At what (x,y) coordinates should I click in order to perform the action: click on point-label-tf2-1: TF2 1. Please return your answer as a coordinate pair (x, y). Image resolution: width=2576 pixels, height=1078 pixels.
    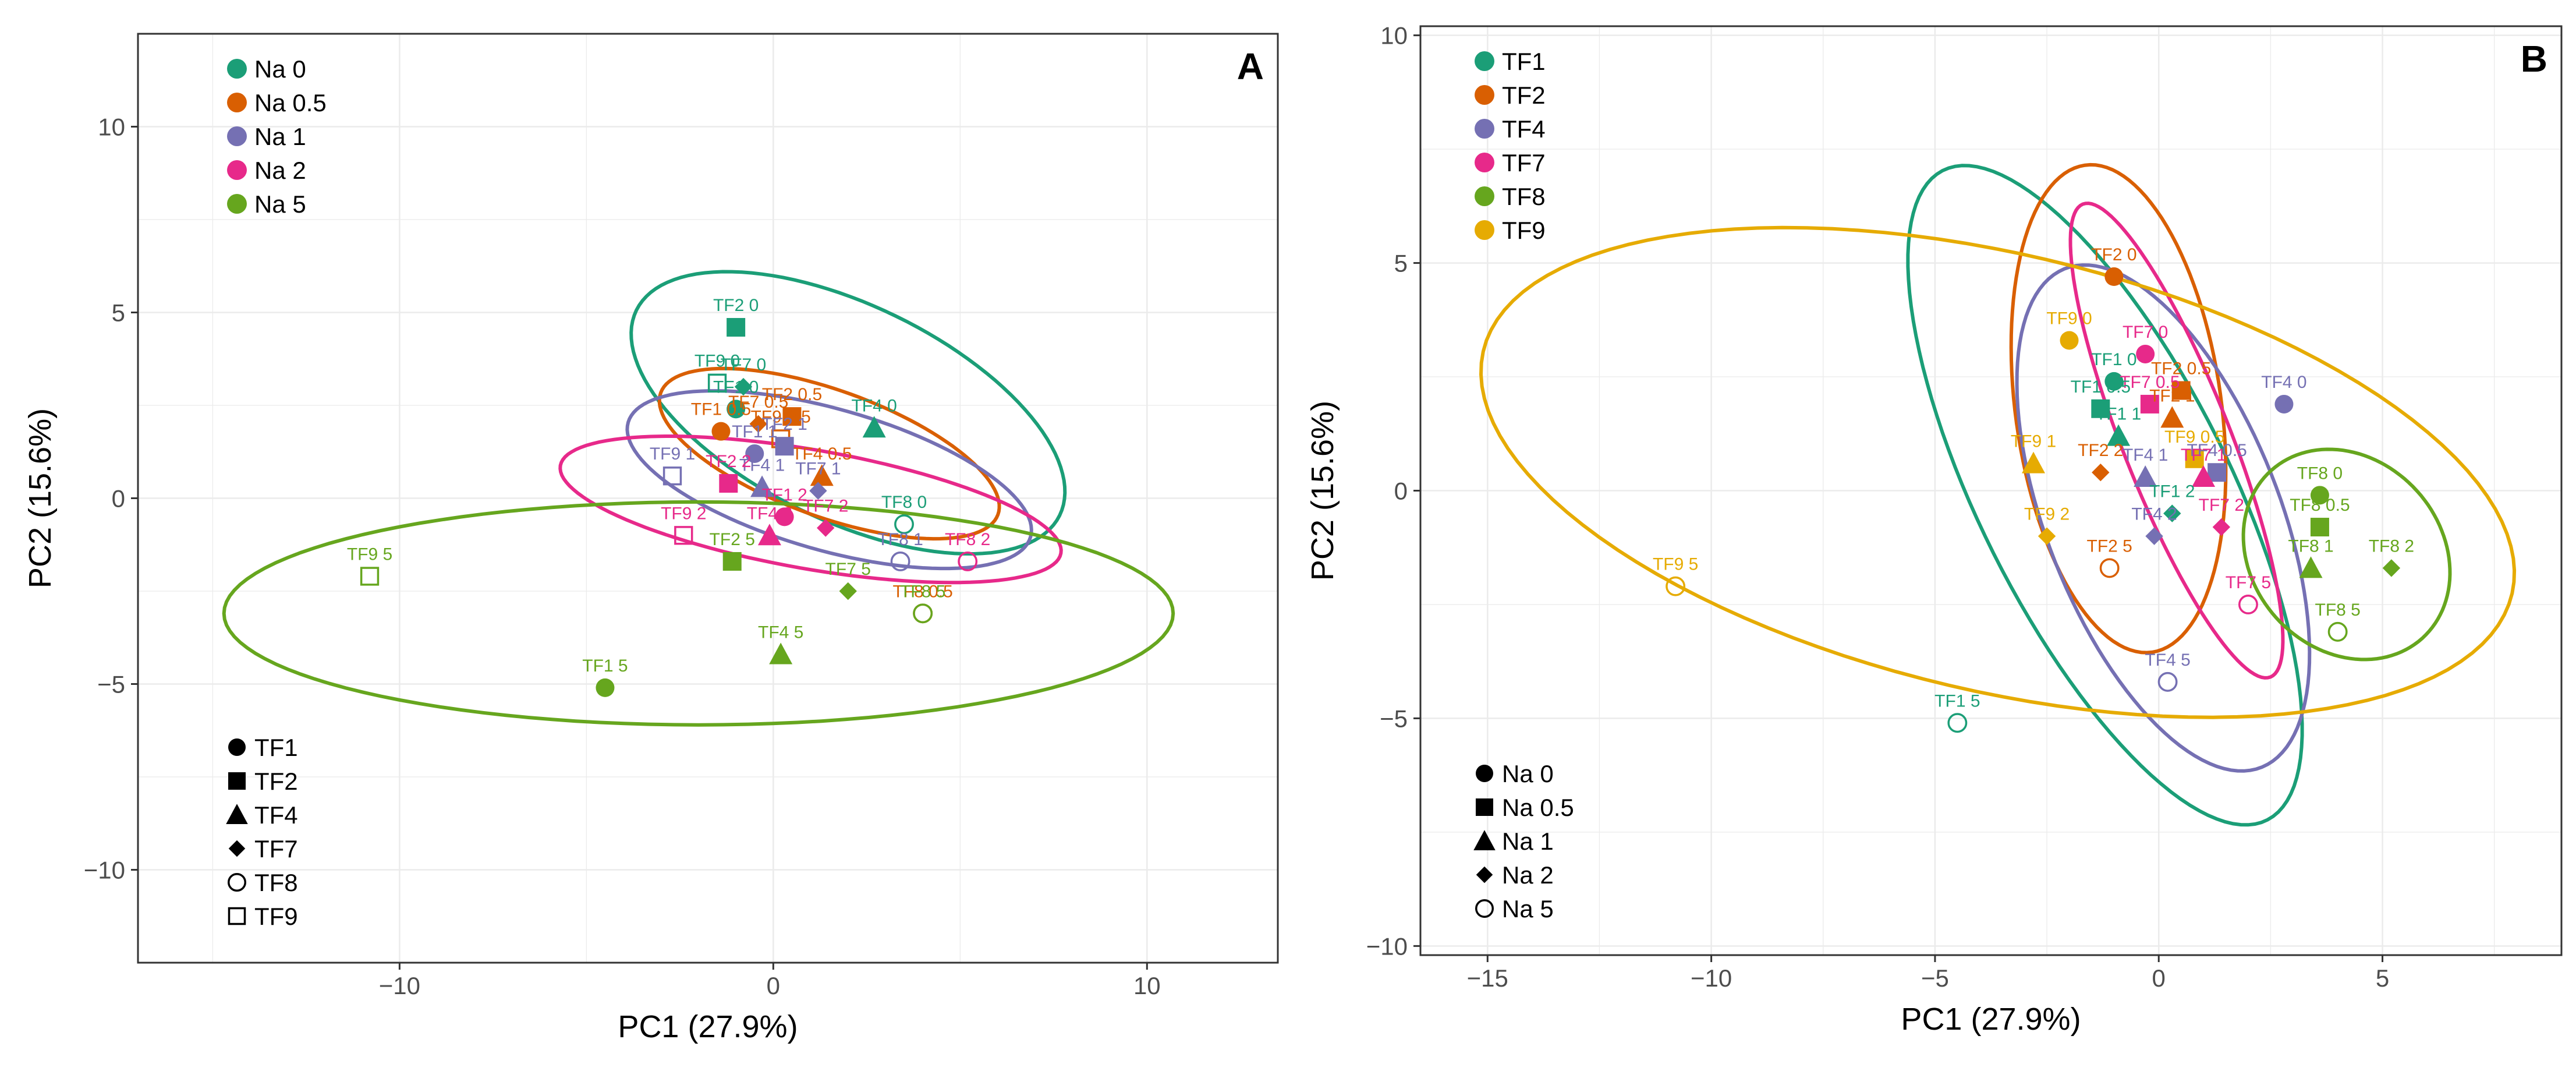
    Looking at the image, I should click on (2172, 395).